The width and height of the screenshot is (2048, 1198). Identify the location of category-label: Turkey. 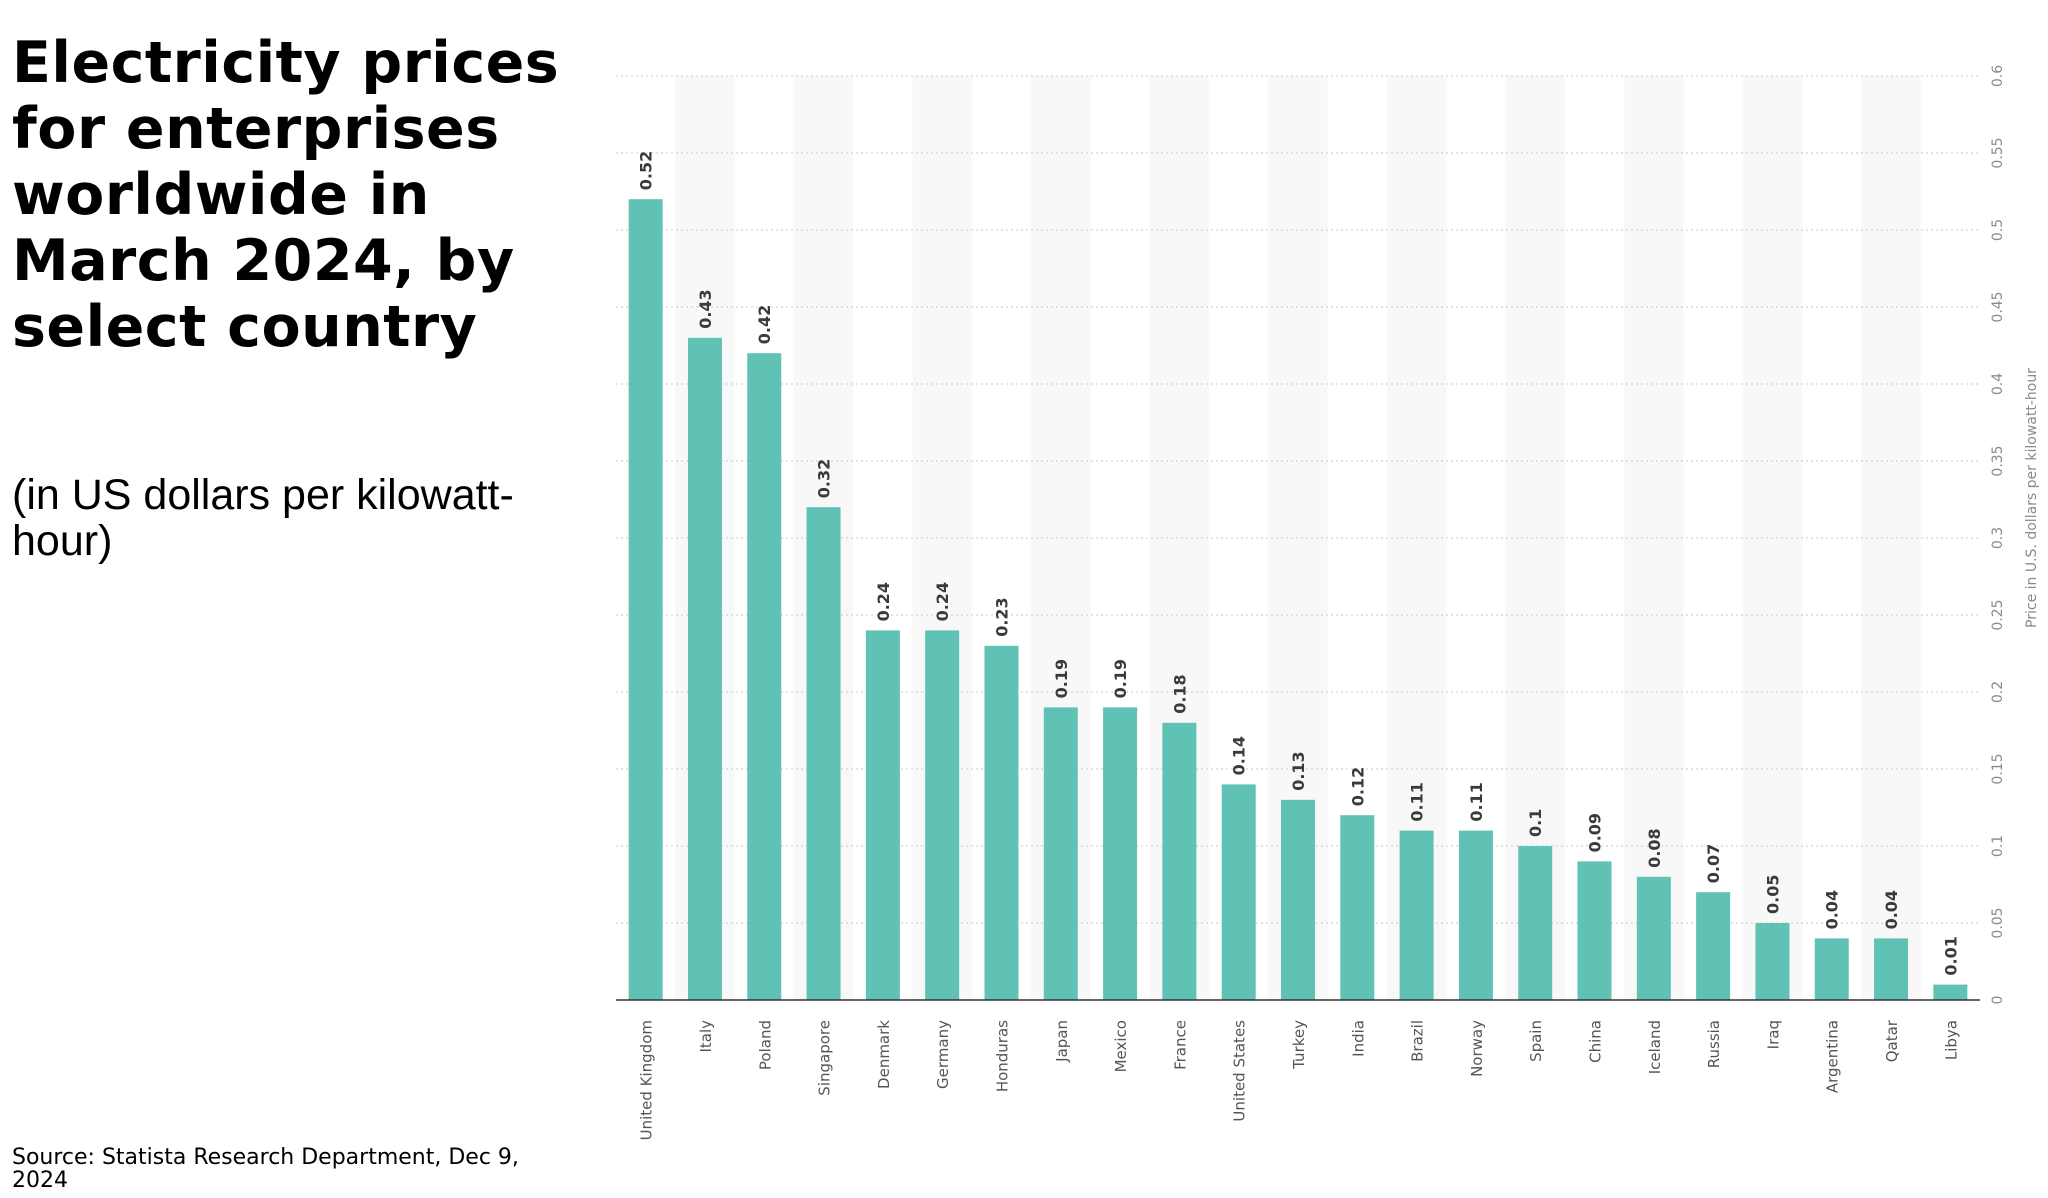
(1299, 1045).